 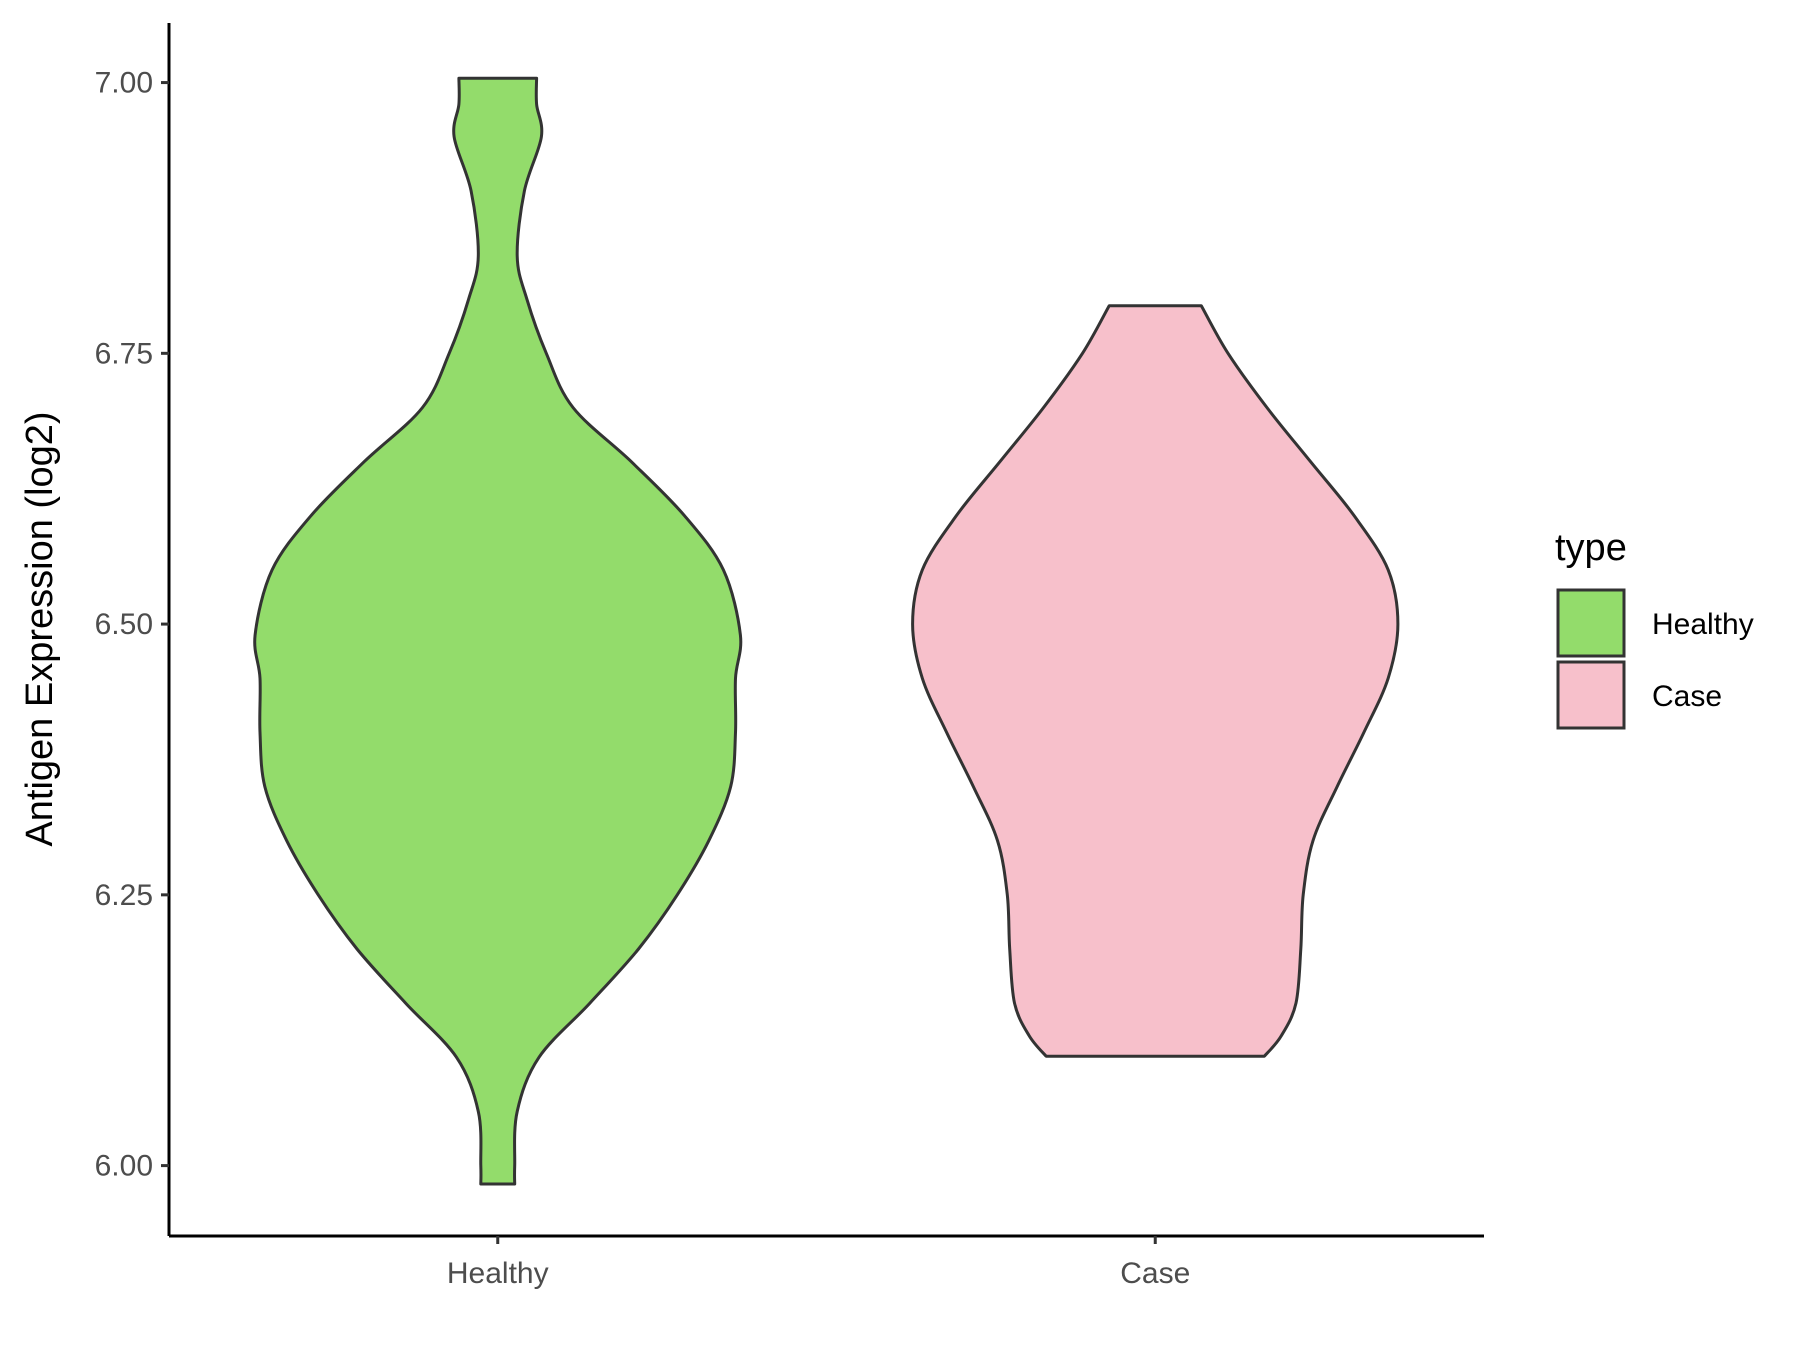 What do you see at coordinates (124, 1166) in the screenshot?
I see `y-tick-label: 6.00` at bounding box center [124, 1166].